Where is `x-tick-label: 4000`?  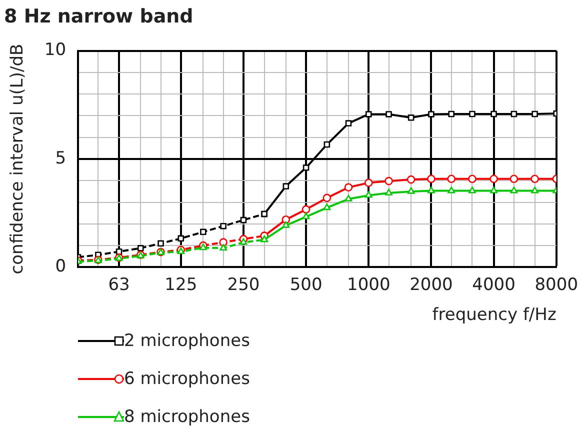
x-tick-label: 4000 is located at coordinates (494, 284).